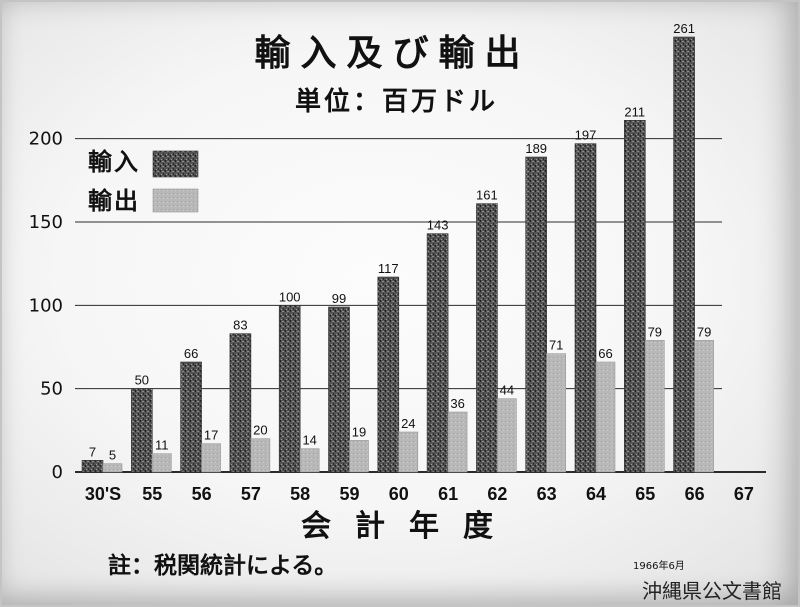 This screenshot has height=607, width=800. Describe the element at coordinates (695, 494) in the screenshot. I see `x-tick-label-66: 66` at that location.